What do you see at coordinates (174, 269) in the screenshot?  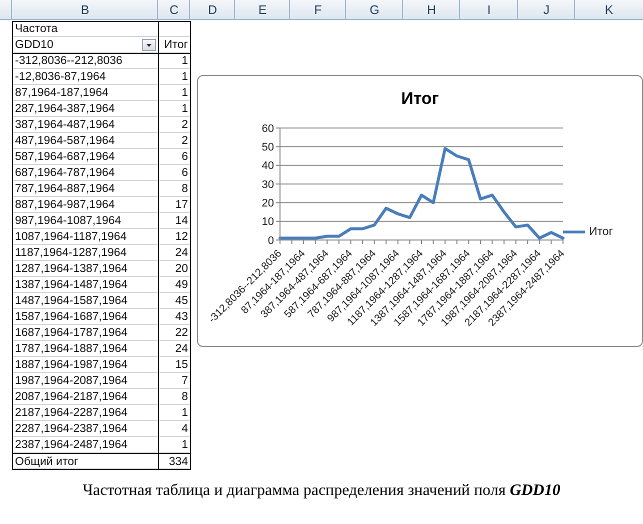 I see `data-label: 20` at bounding box center [174, 269].